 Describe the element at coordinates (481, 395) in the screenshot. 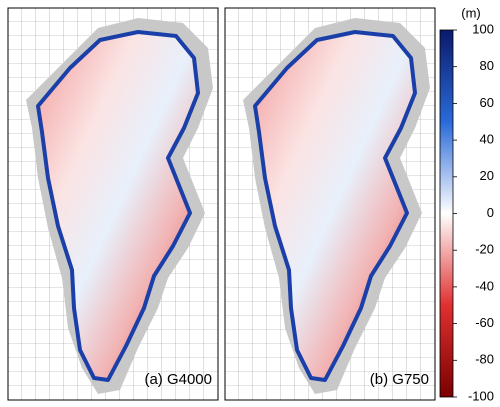

I see `colorbar-tick-label: -100` at that location.